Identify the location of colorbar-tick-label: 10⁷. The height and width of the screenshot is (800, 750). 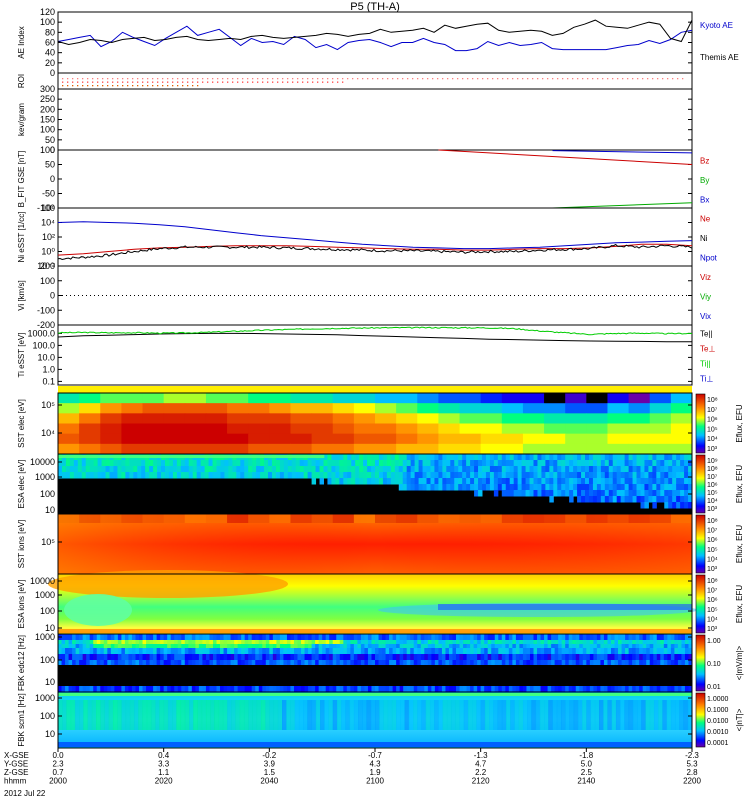
(712, 477).